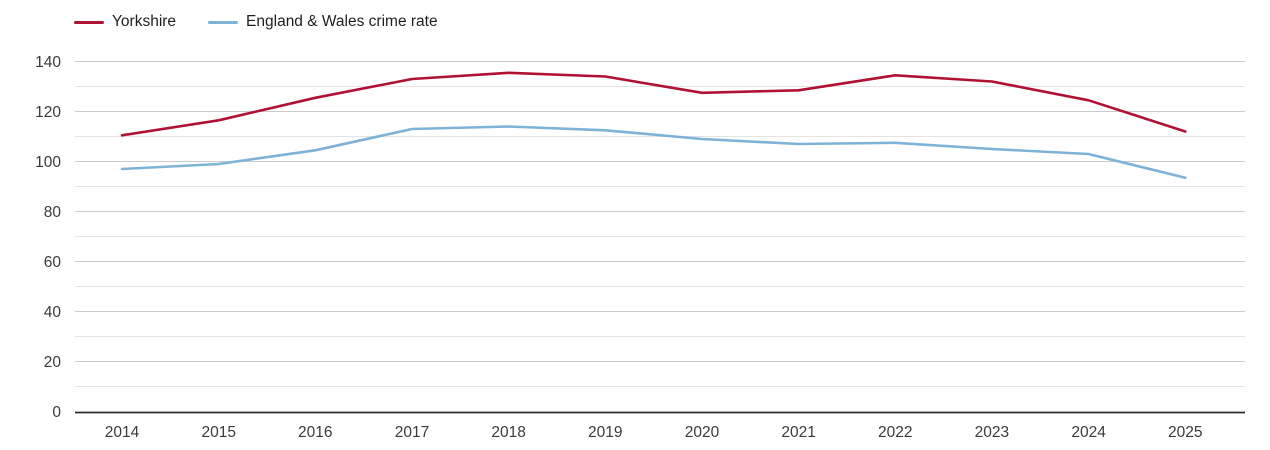 This screenshot has height=450, width=1270. Describe the element at coordinates (56, 412) in the screenshot. I see `y-tick-label-0: 0` at that location.